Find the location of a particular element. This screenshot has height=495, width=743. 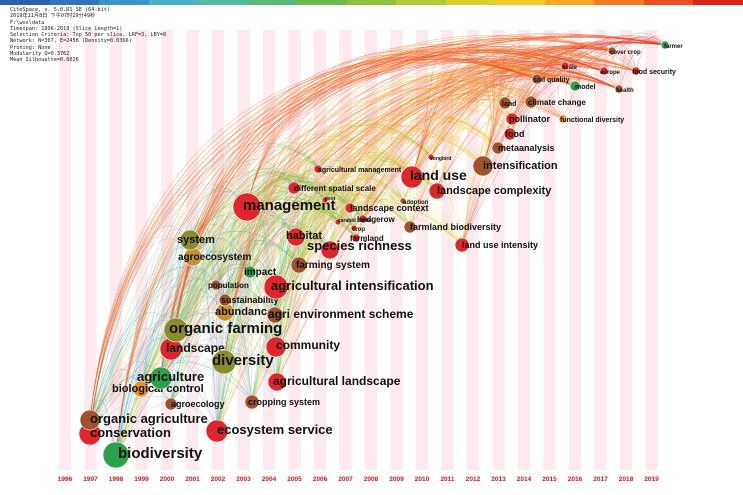

keyword-node-organic-agriculture: organic agriculture is located at coordinates (143, 420).